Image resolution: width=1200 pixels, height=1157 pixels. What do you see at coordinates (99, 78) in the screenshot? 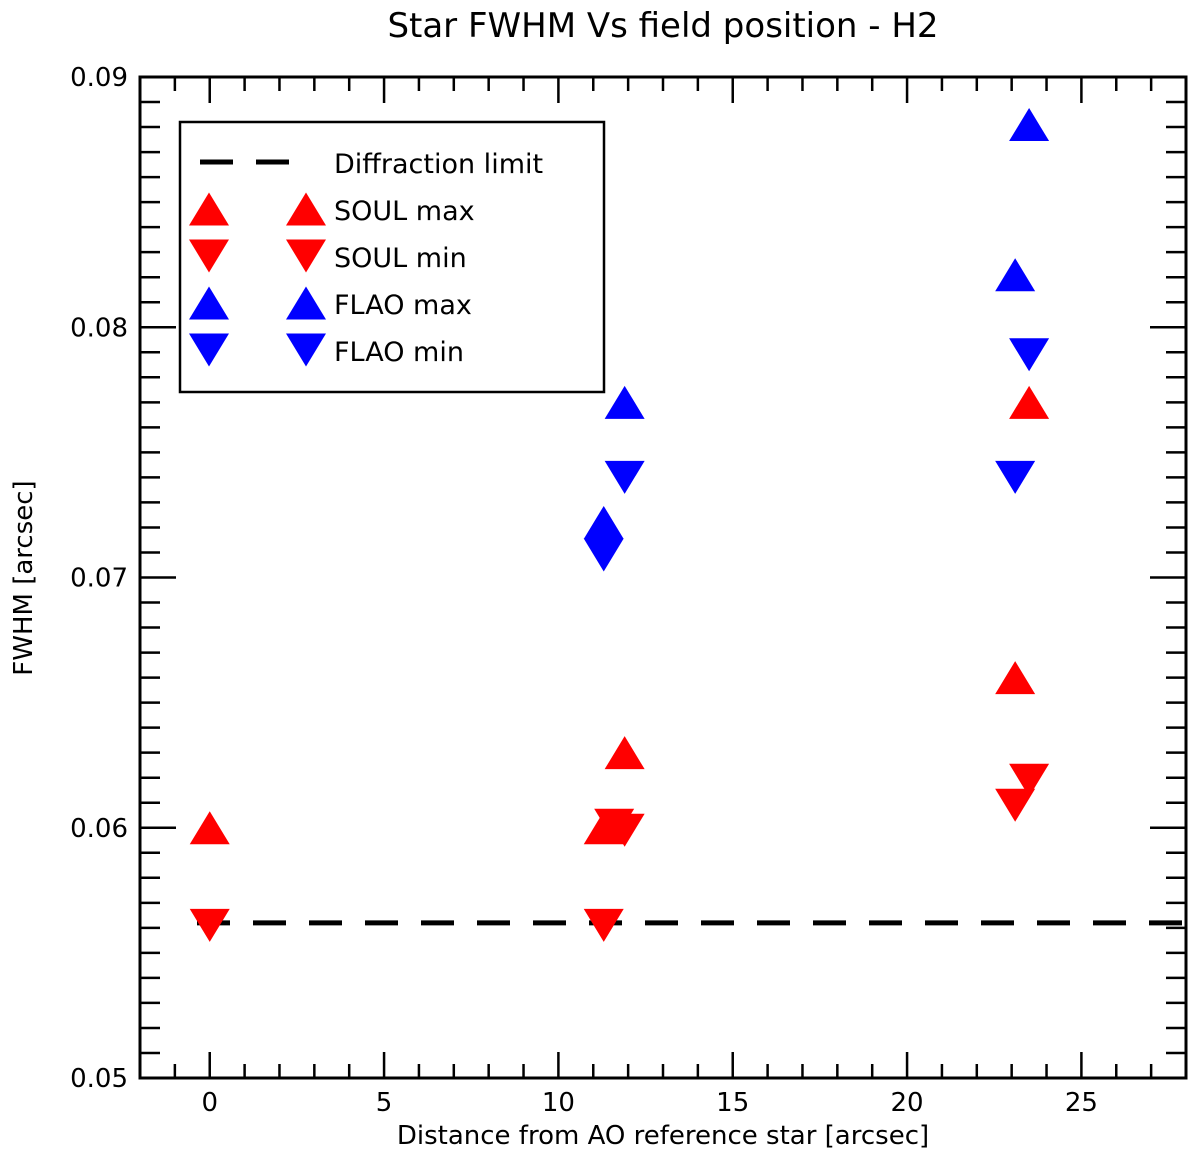
I see `y-tick-label: 0.09` at bounding box center [99, 78].